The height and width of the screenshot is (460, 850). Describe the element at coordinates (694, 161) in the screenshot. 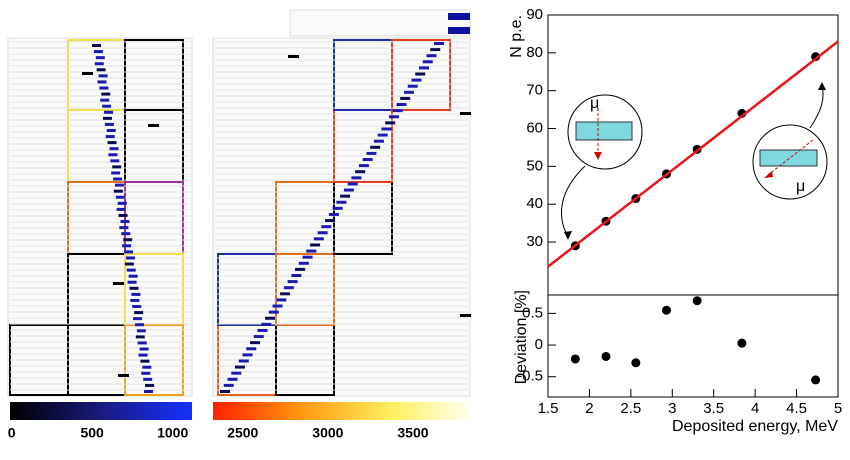

I see `inset-left` at that location.